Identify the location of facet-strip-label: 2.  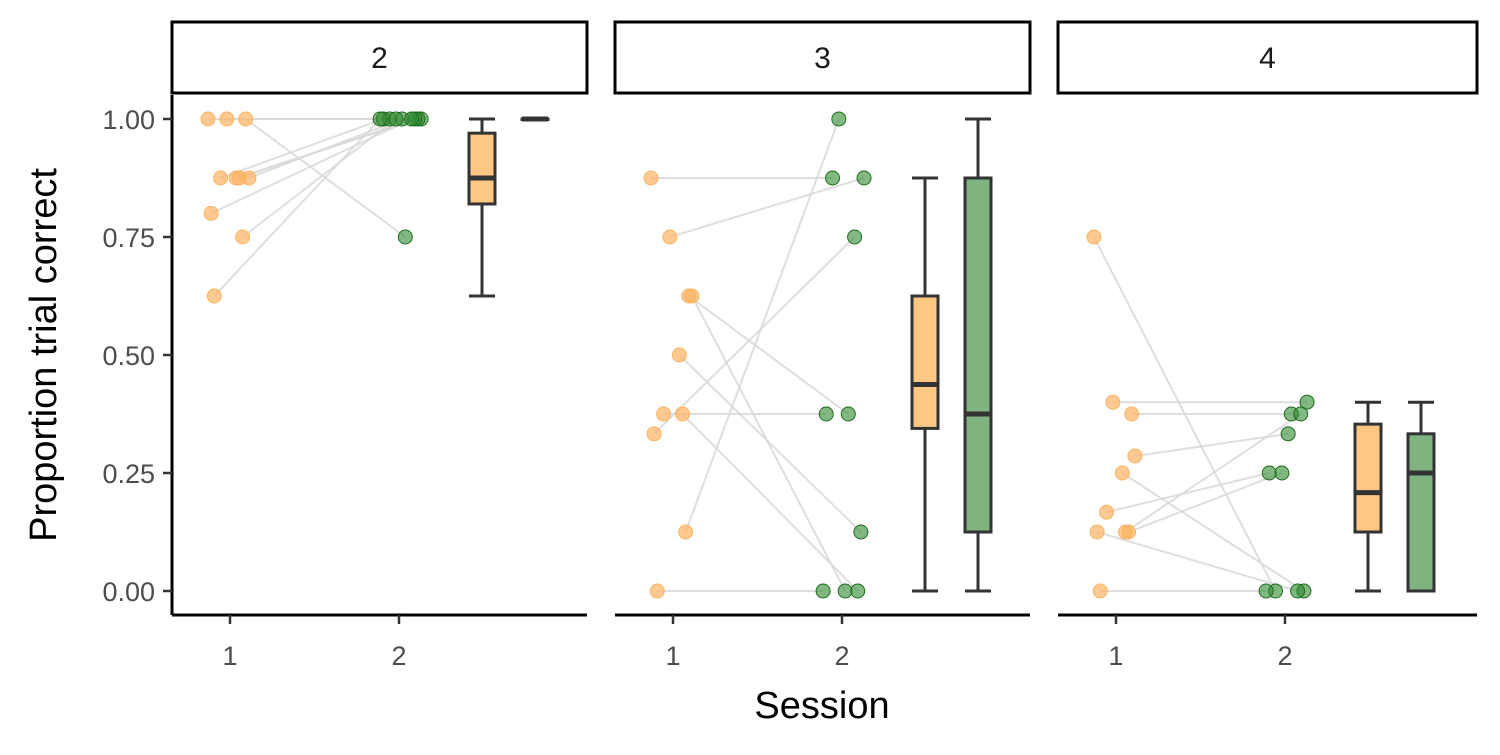
(379, 58).